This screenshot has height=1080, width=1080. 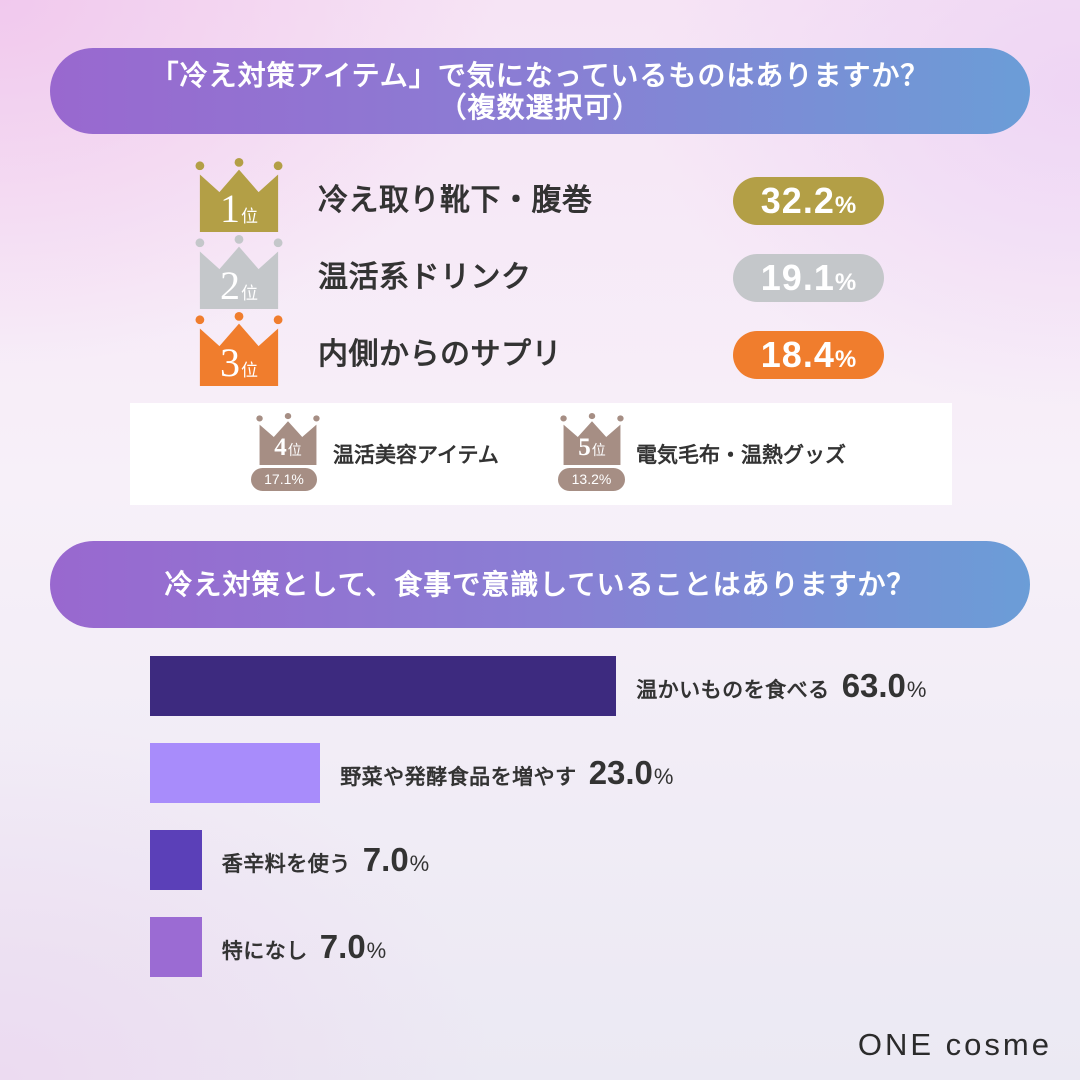 I want to click on rank-1-percent-badge: 32.2%, so click(x=808, y=201).